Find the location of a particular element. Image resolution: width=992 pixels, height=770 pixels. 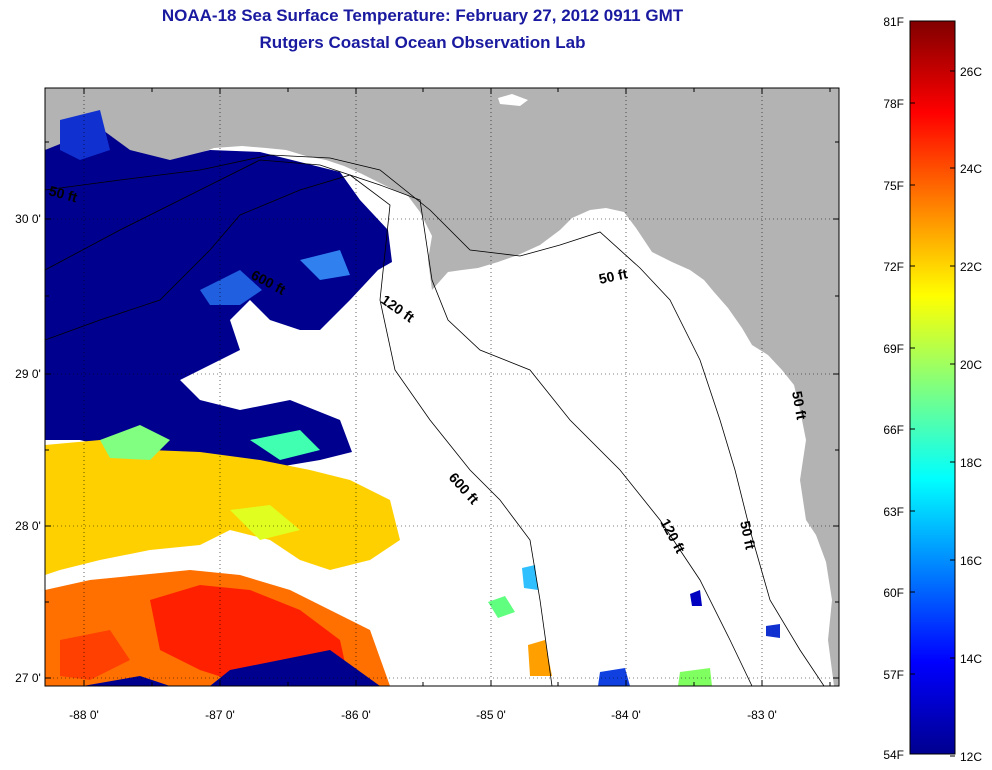

colorbar-f-label: 69F is located at coordinates (893, 349).